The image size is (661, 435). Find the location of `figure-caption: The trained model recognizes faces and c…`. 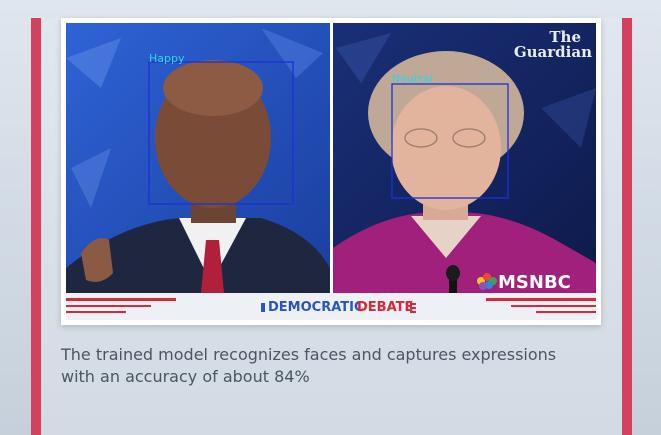

figure-caption: The trained model recognizes faces and c… is located at coordinates (331, 366).